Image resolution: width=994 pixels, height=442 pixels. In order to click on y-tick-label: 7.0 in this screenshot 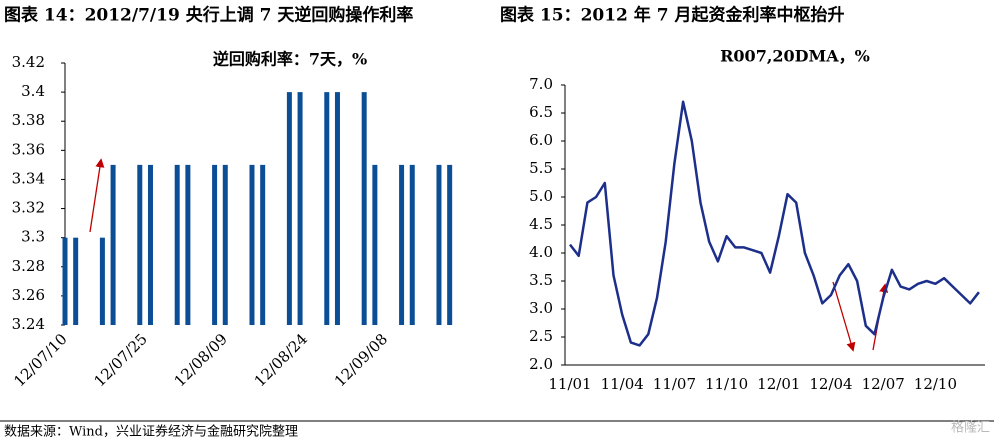, I will do `click(541, 84)`.